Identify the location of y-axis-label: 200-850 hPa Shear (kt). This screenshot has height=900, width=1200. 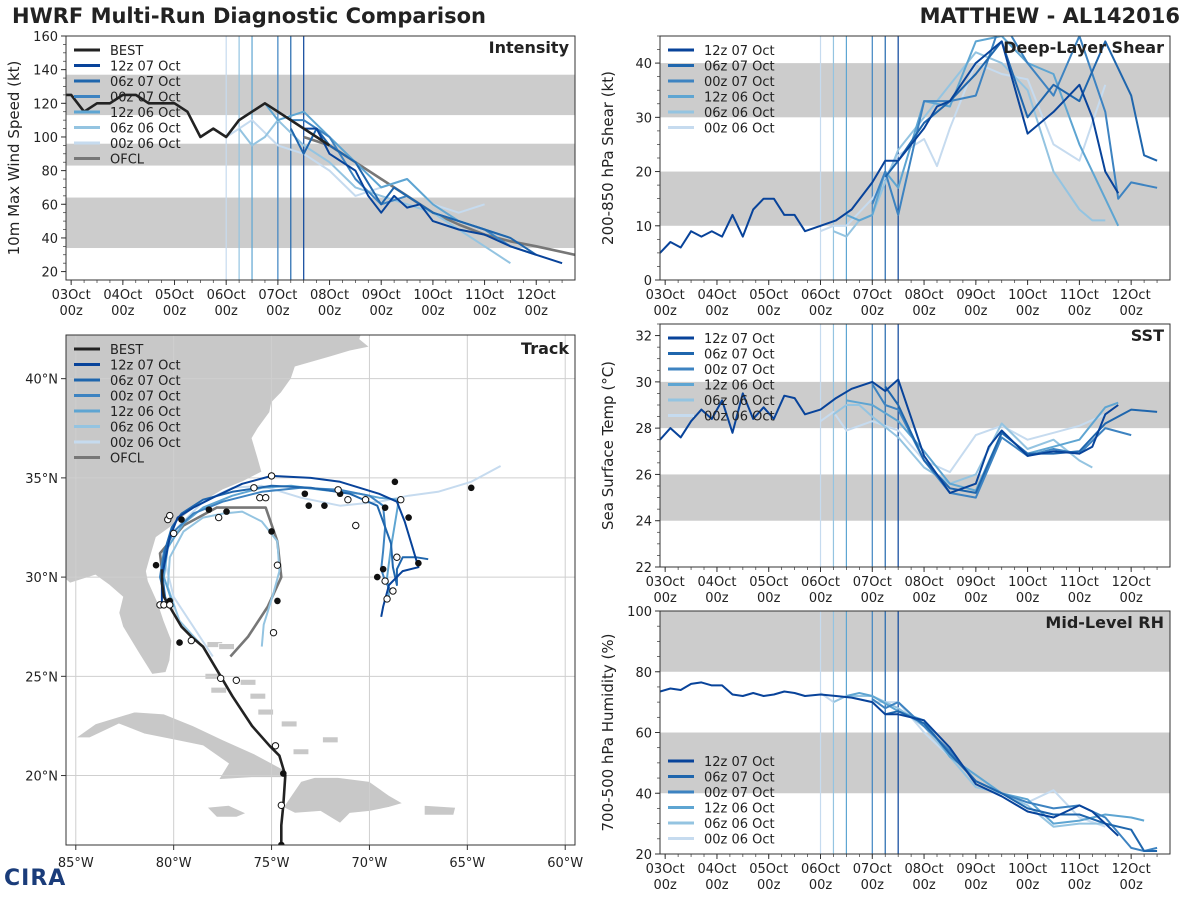
(608, 158).